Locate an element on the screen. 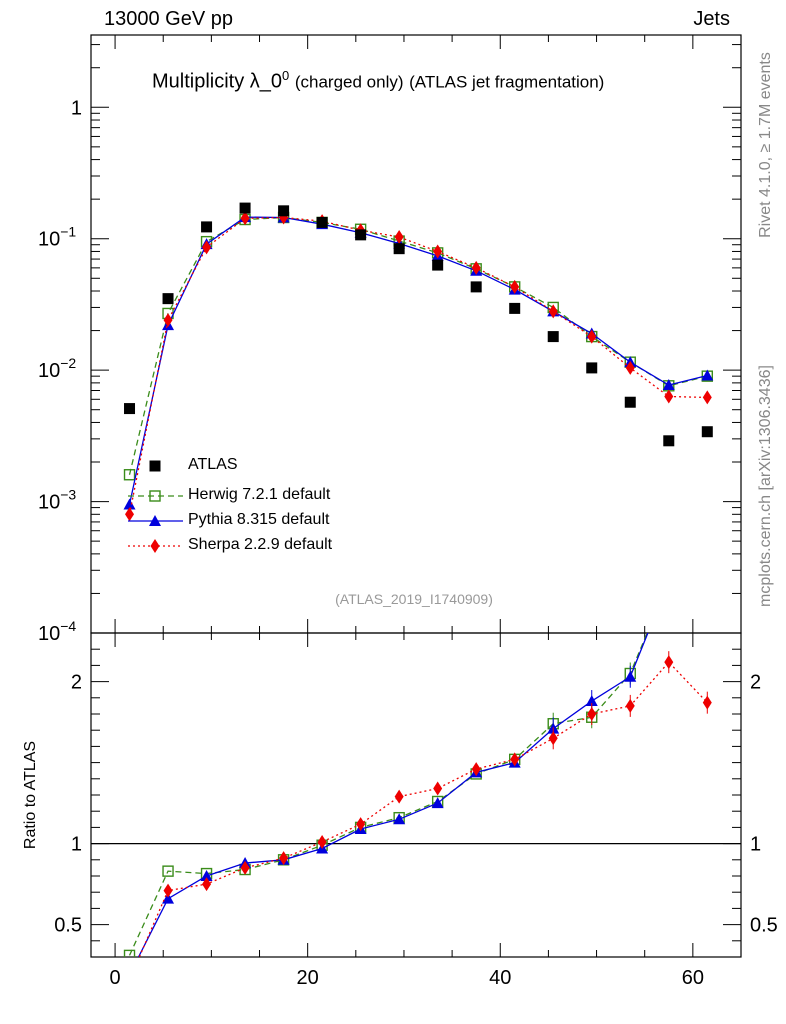 The image size is (786, 1024). rivet-version-label: Rivet 4.1.0, ≥ 1.7M events is located at coordinates (765, 145).